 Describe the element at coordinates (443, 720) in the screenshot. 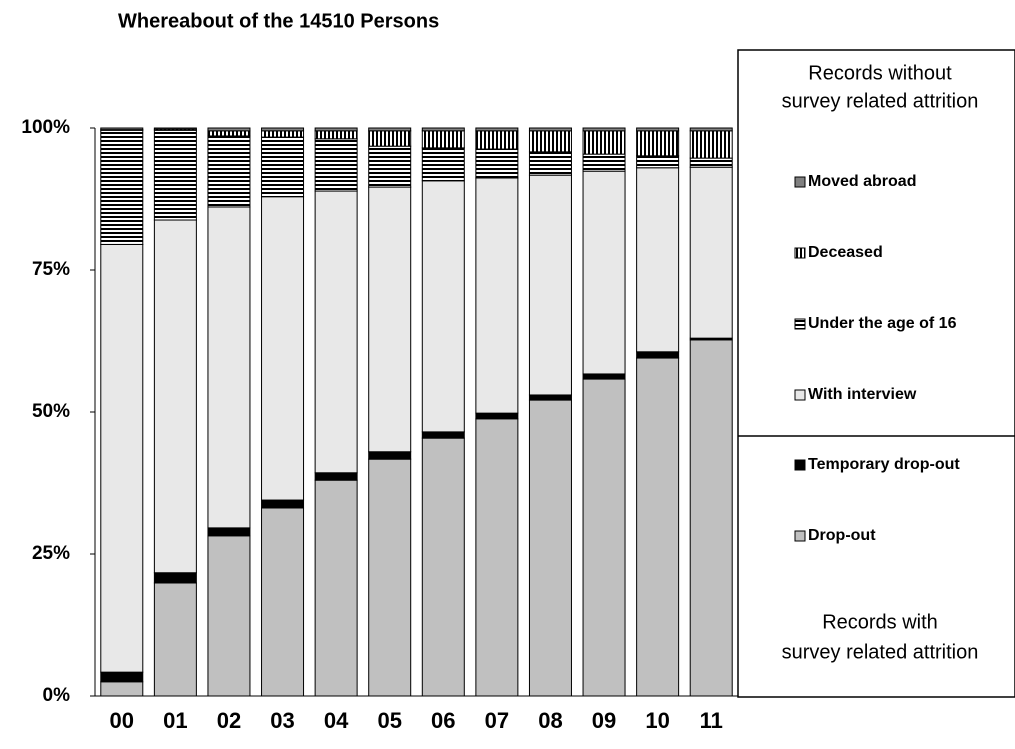

I see `x-tick-label: 06` at that location.